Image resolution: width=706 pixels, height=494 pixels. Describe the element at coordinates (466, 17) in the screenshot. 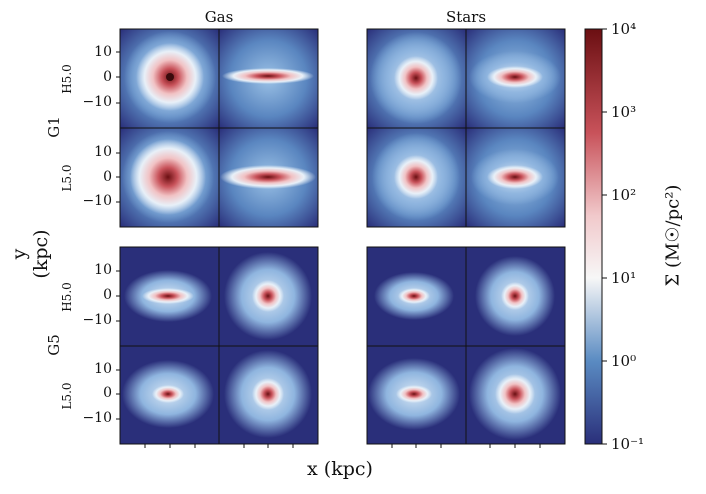

I see `column-title-stars: Stars` at that location.